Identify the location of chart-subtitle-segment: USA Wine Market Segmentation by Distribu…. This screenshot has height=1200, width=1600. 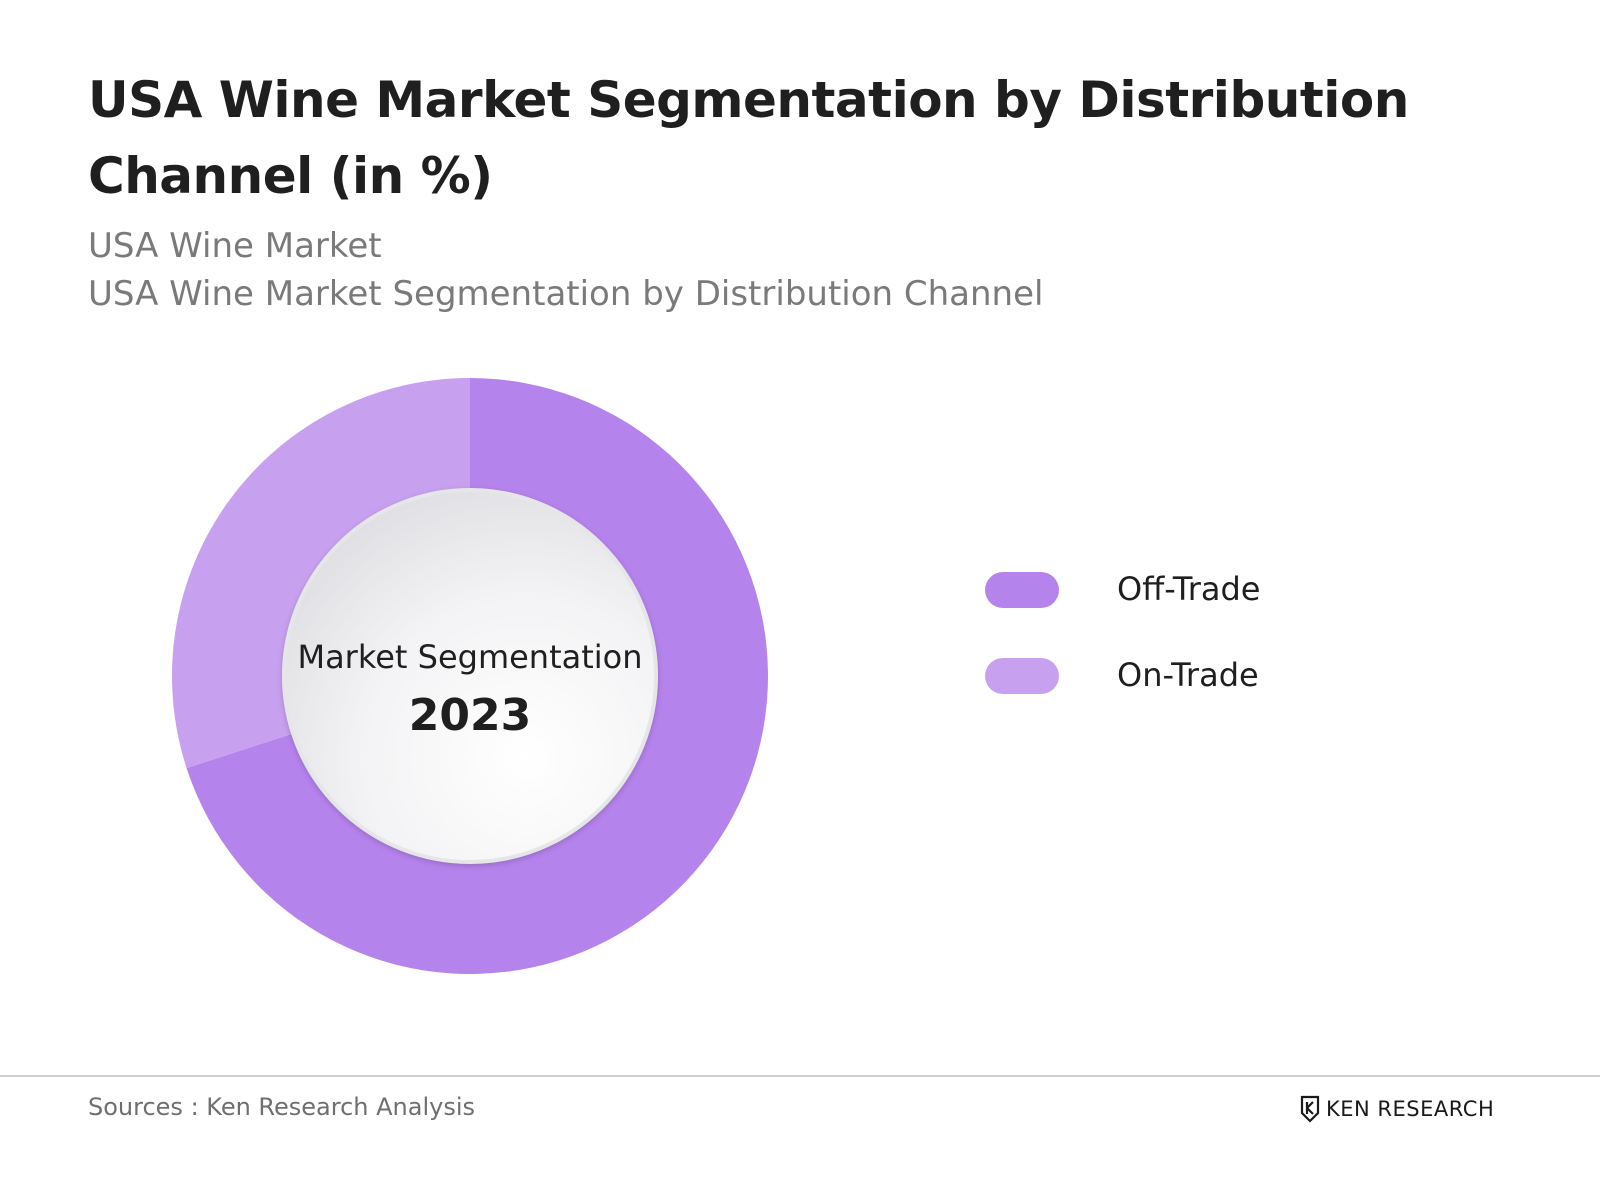
(566, 294).